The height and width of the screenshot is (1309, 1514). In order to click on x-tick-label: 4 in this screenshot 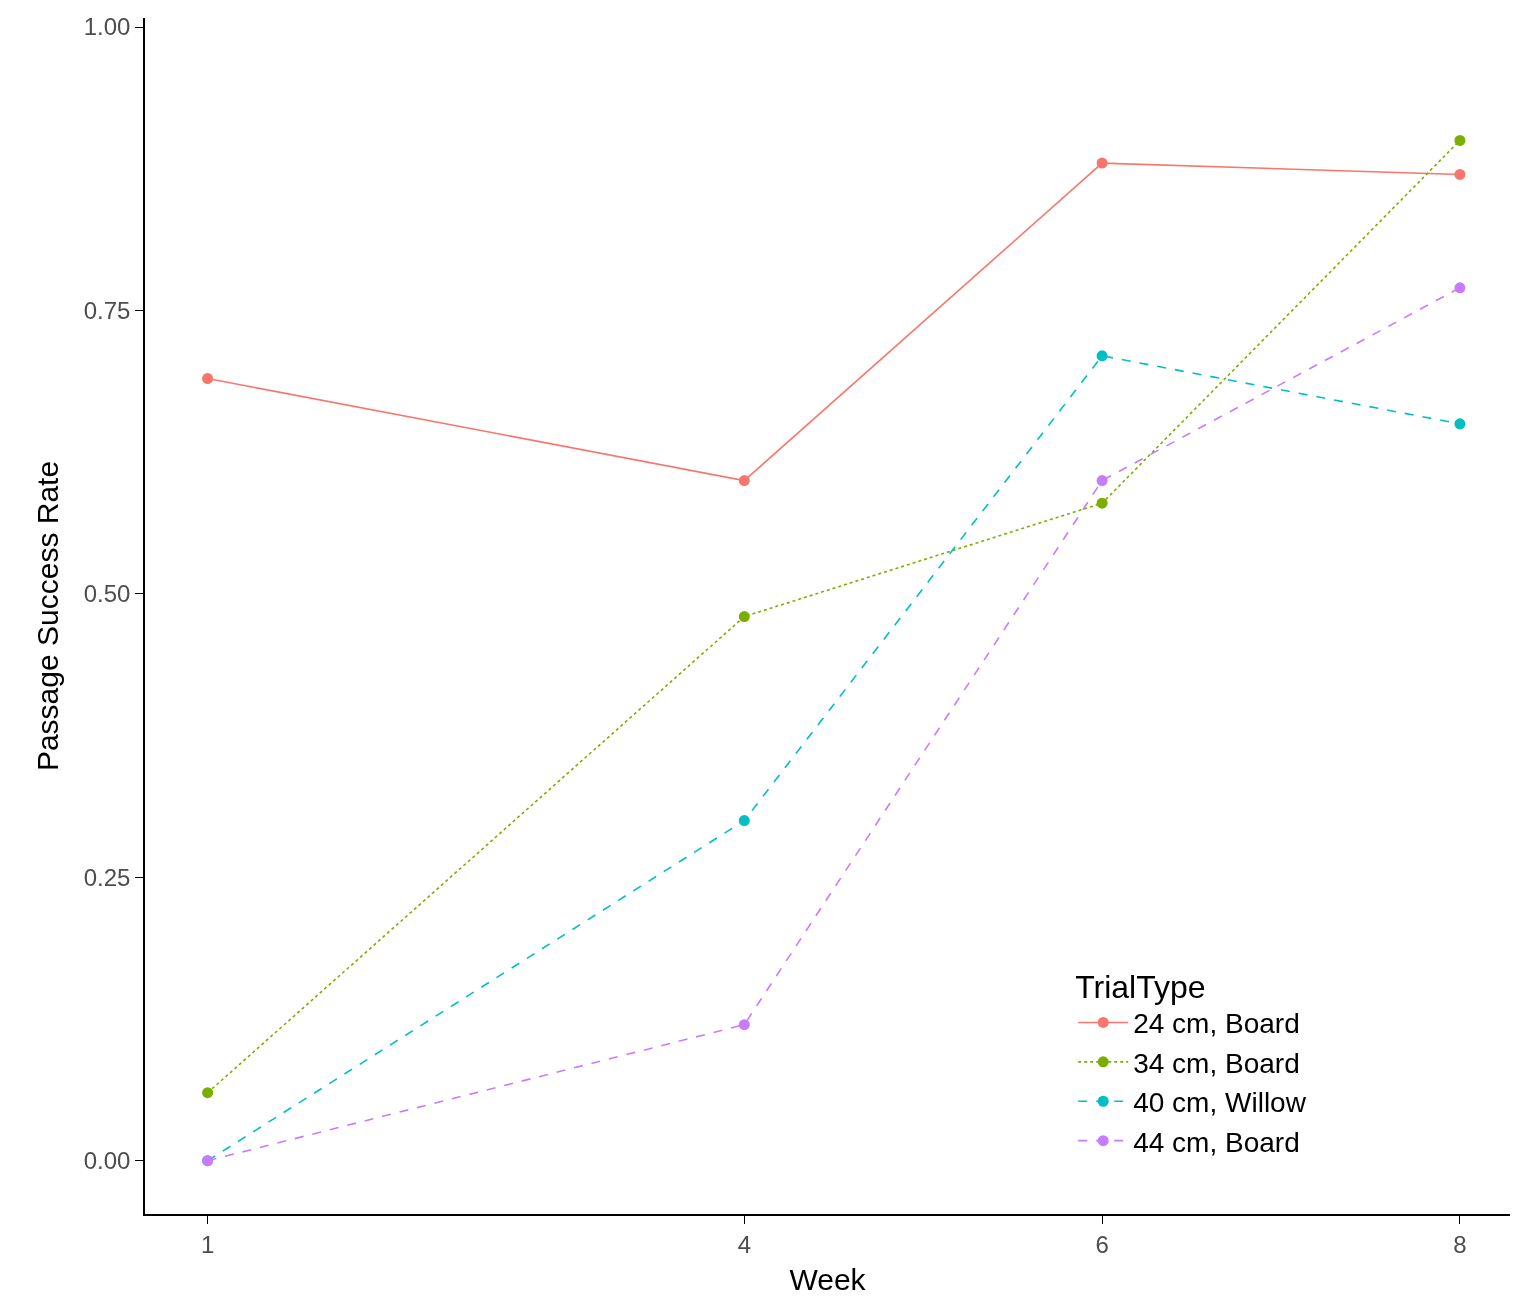, I will do `click(744, 1244)`.